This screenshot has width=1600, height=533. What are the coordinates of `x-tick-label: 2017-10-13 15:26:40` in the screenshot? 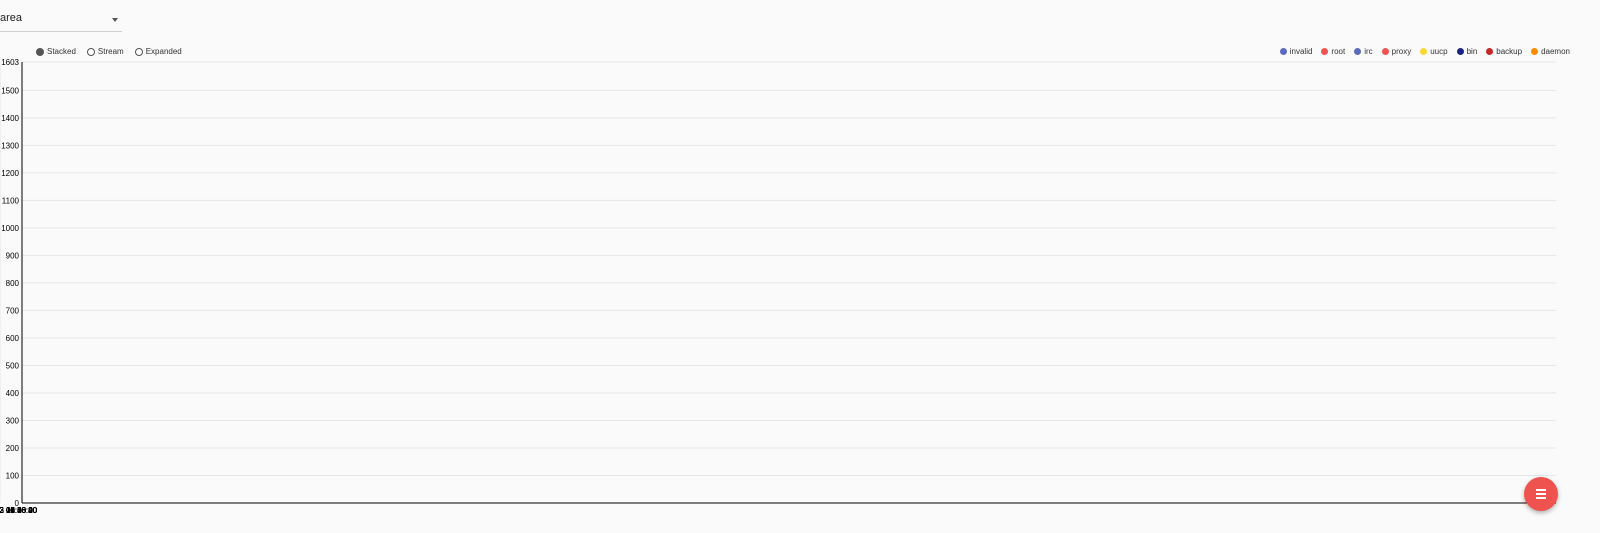 It's located at (19, 510).